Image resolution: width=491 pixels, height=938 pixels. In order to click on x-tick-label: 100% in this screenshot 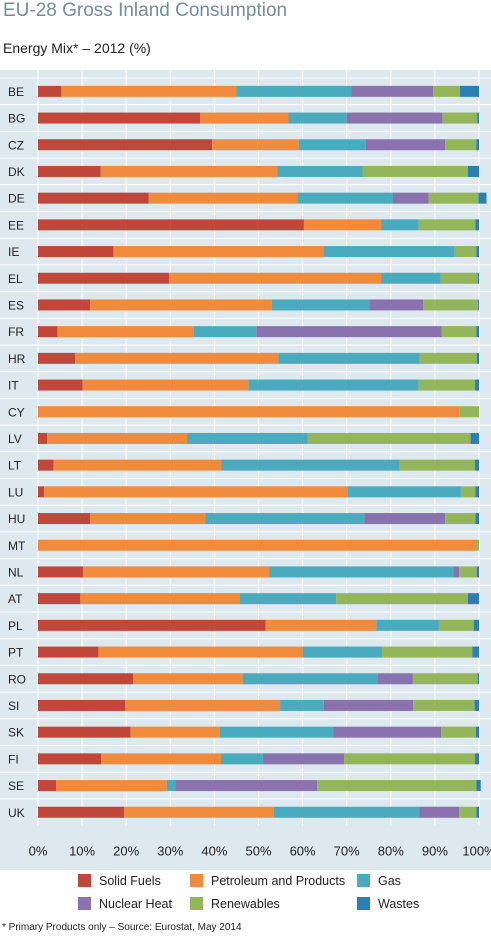, I will do `click(476, 851)`.